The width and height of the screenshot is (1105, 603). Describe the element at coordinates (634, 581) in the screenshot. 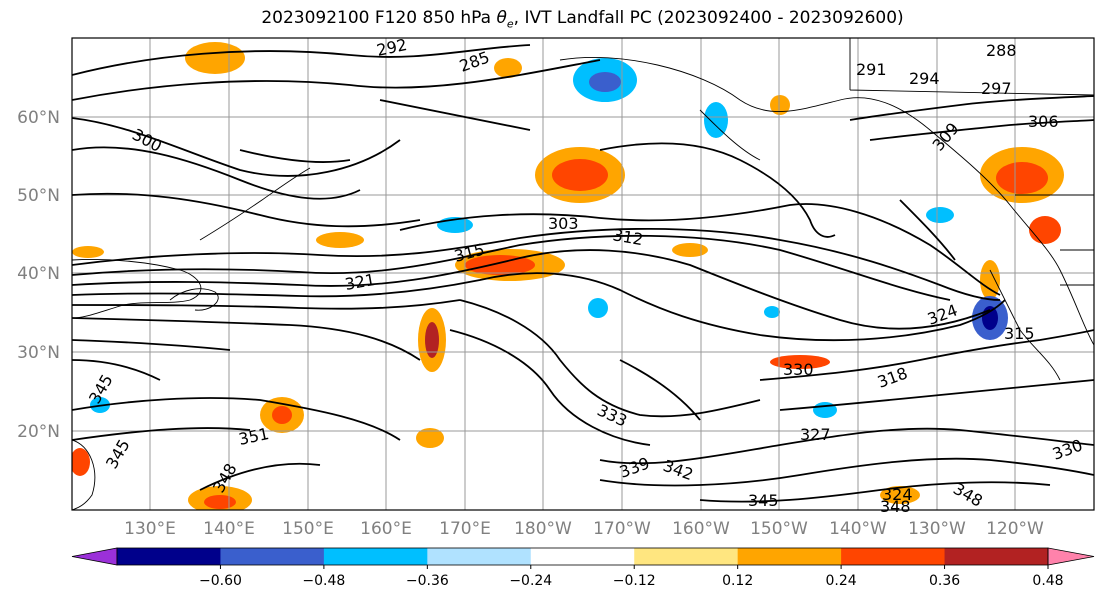

I see `colorbar-tick-label: −0.12` at that location.